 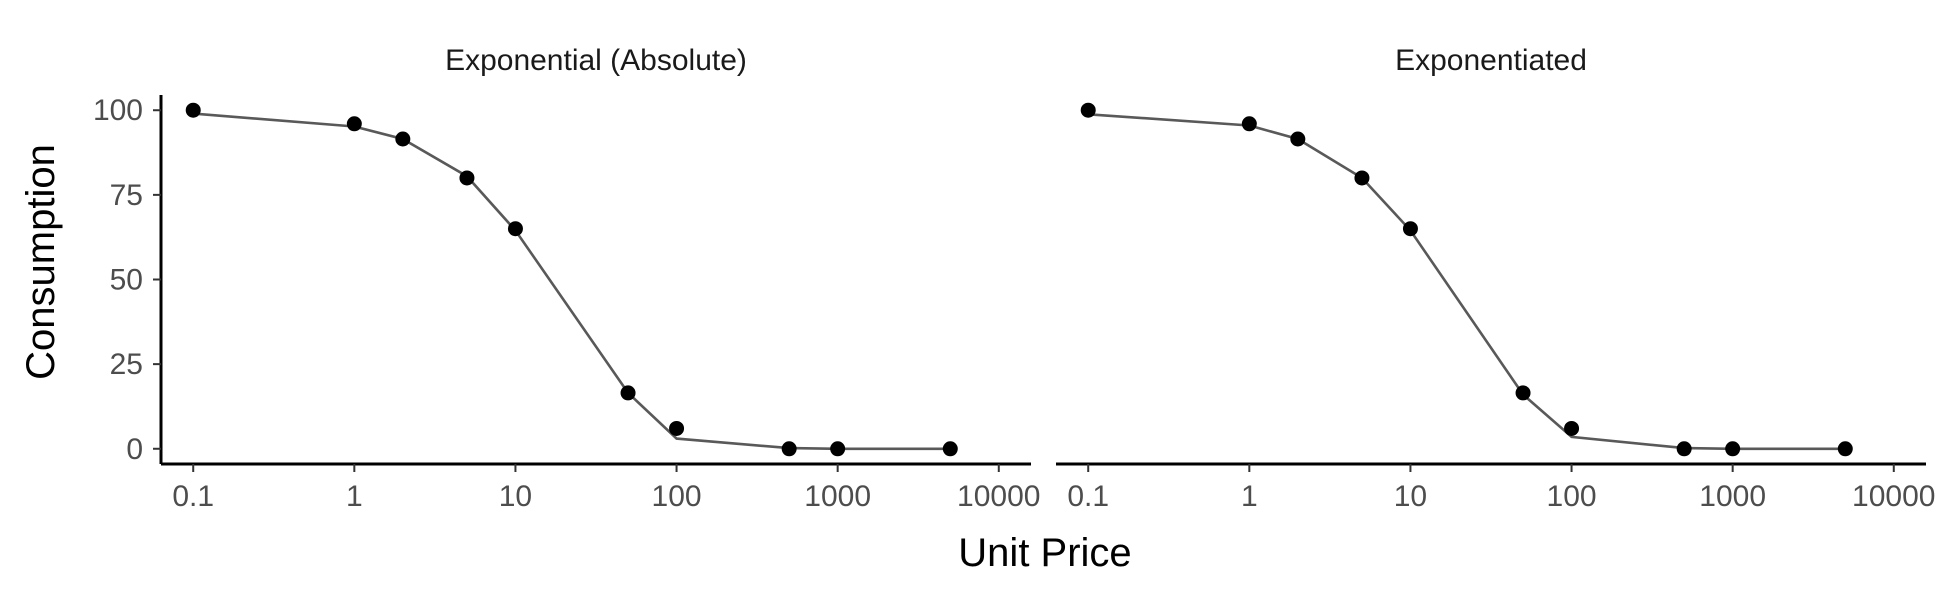 I want to click on y-tick-label: 50, so click(x=126, y=280).